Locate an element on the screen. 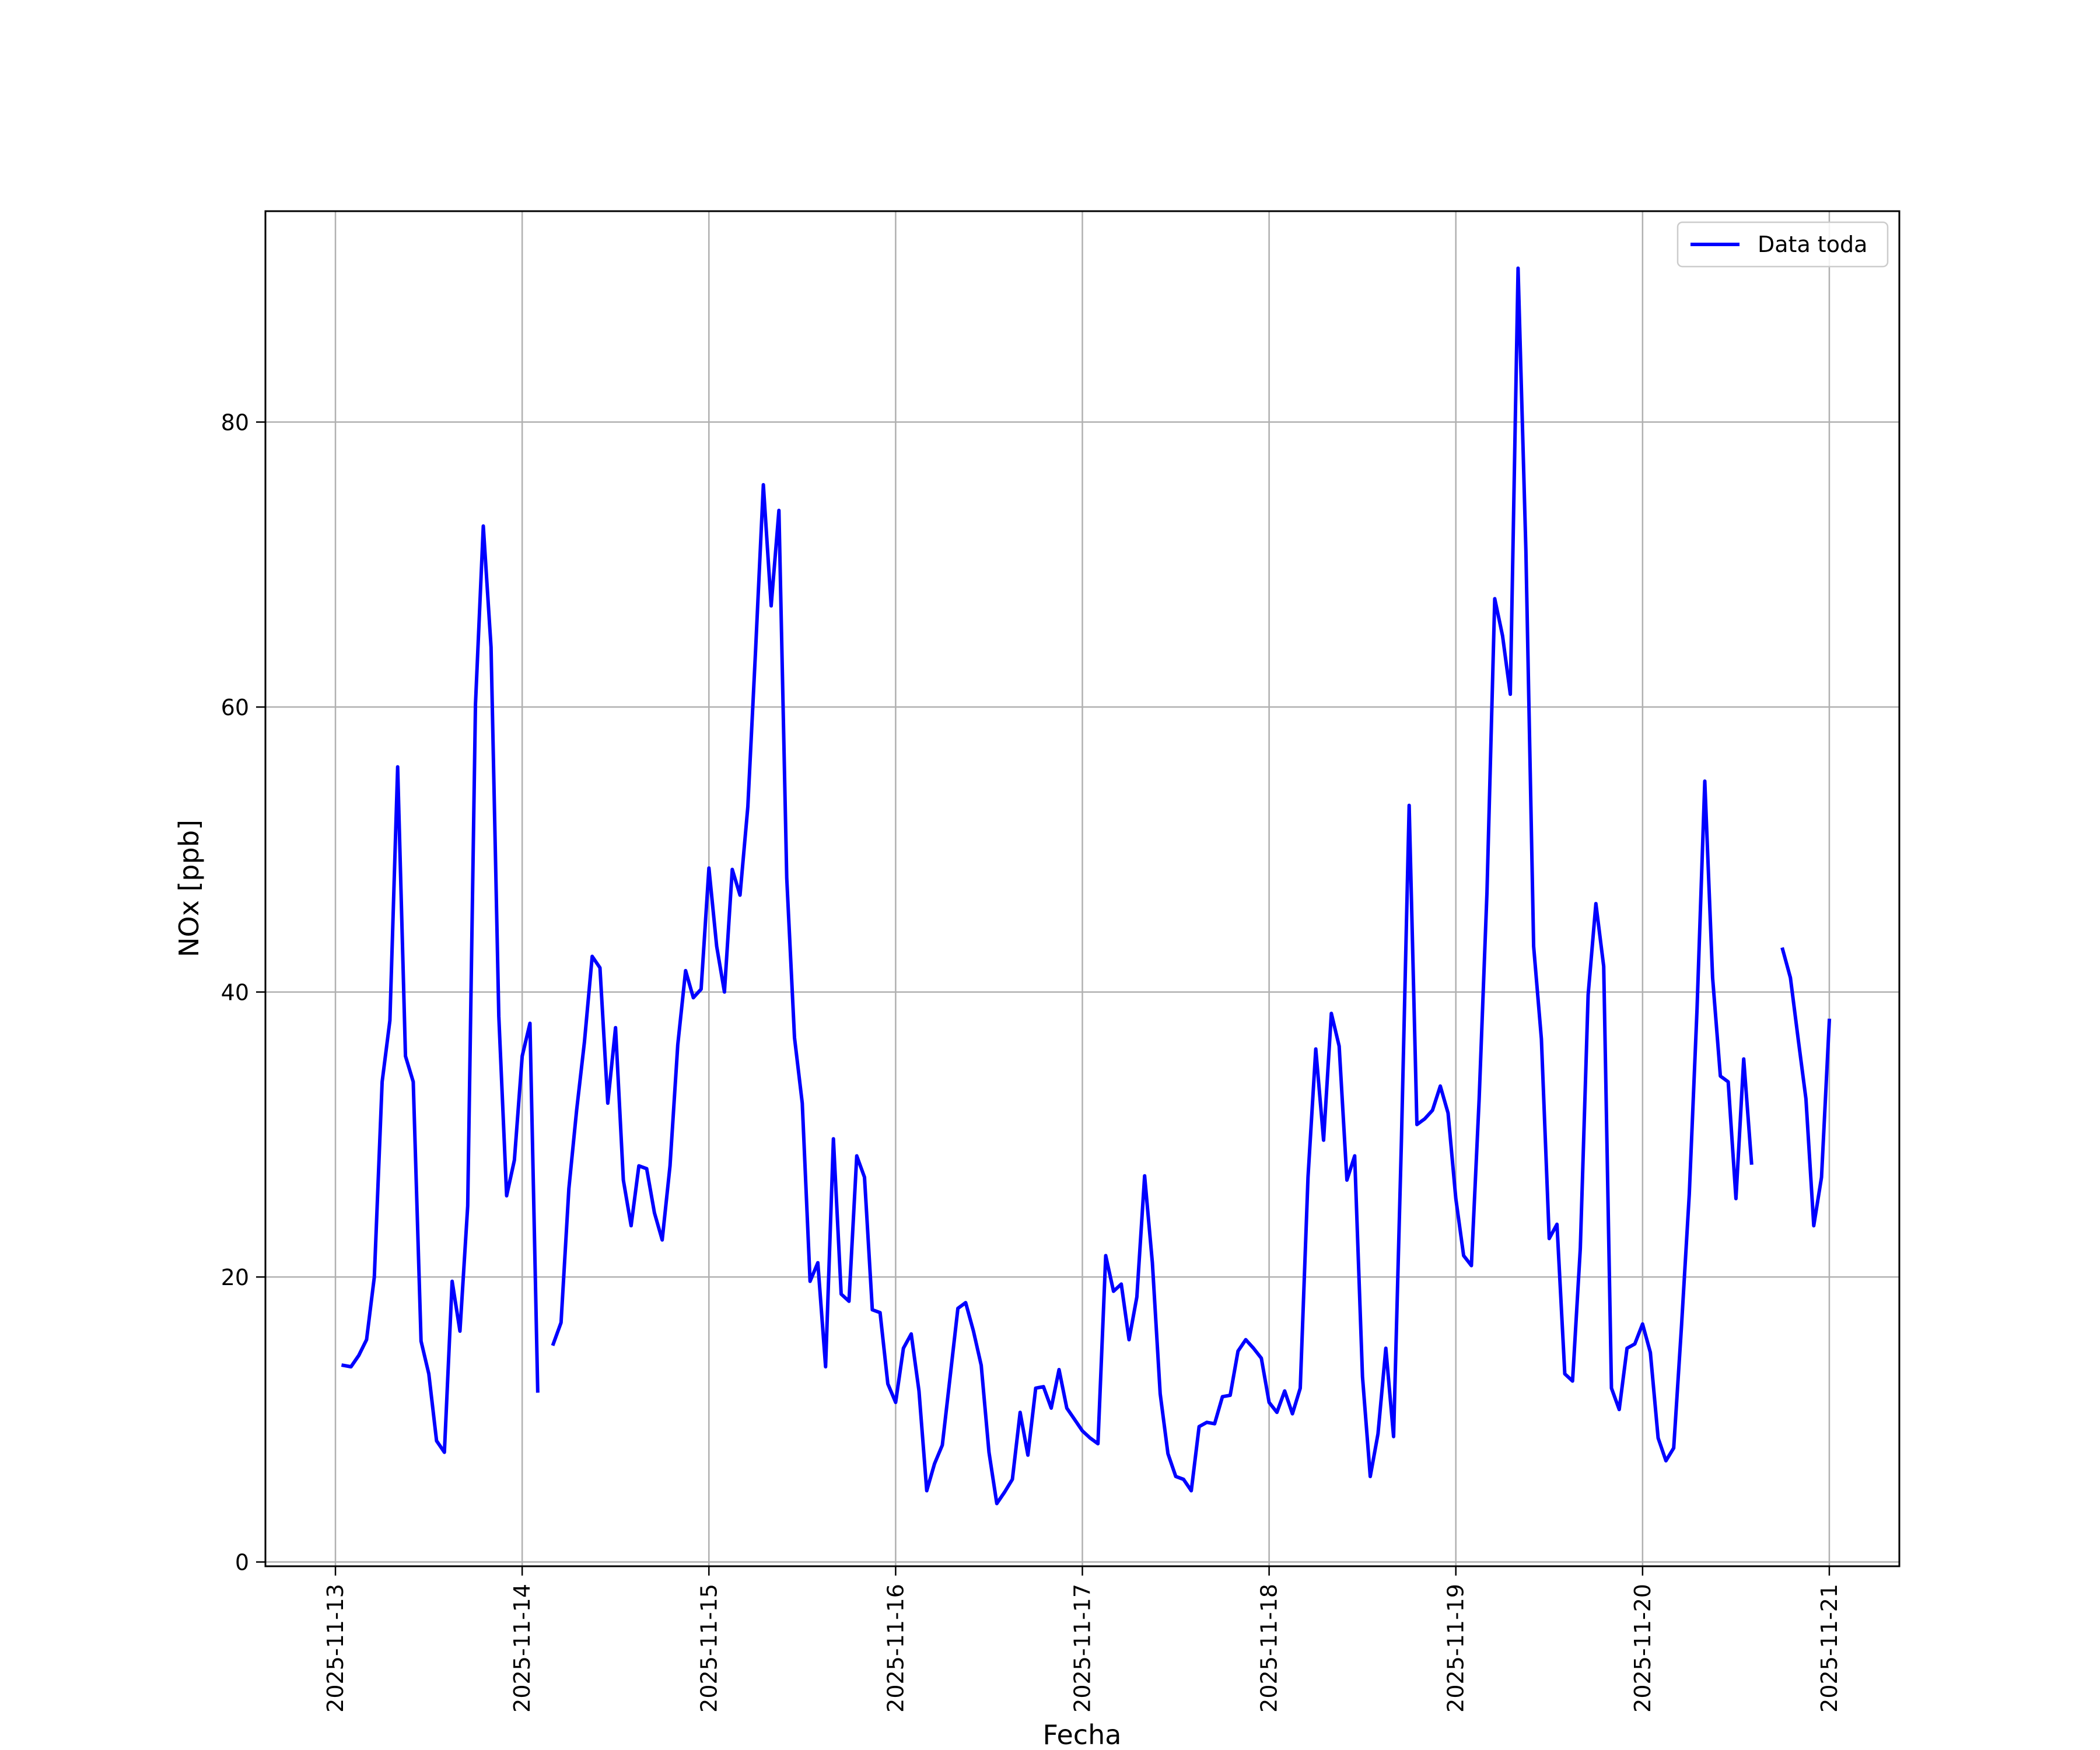 The width and height of the screenshot is (2100, 1750). y-tick-label: 40 is located at coordinates (235, 993).